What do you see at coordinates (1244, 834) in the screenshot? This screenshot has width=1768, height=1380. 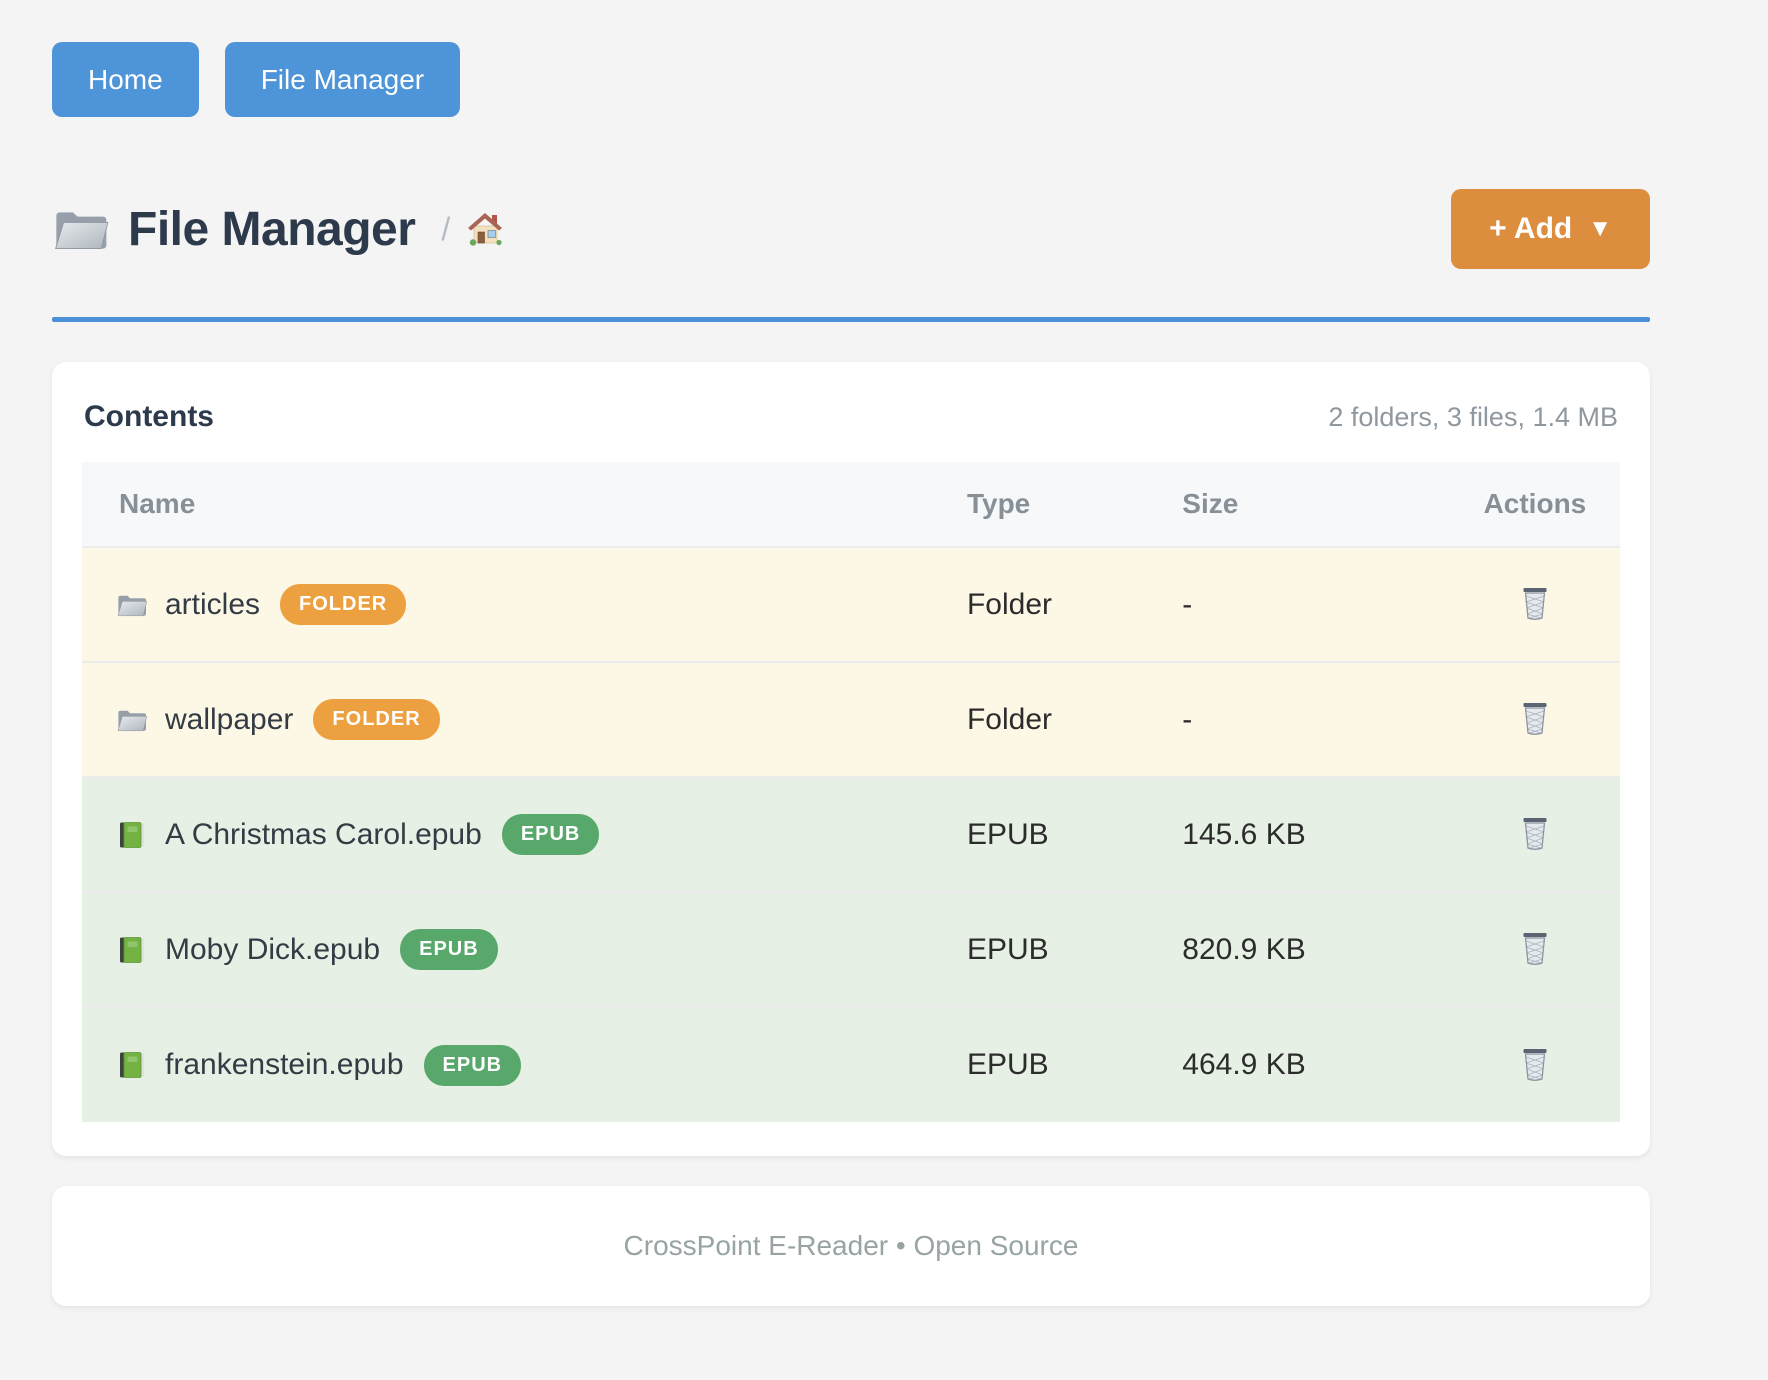 I see `entry-size: 145.6 KB` at bounding box center [1244, 834].